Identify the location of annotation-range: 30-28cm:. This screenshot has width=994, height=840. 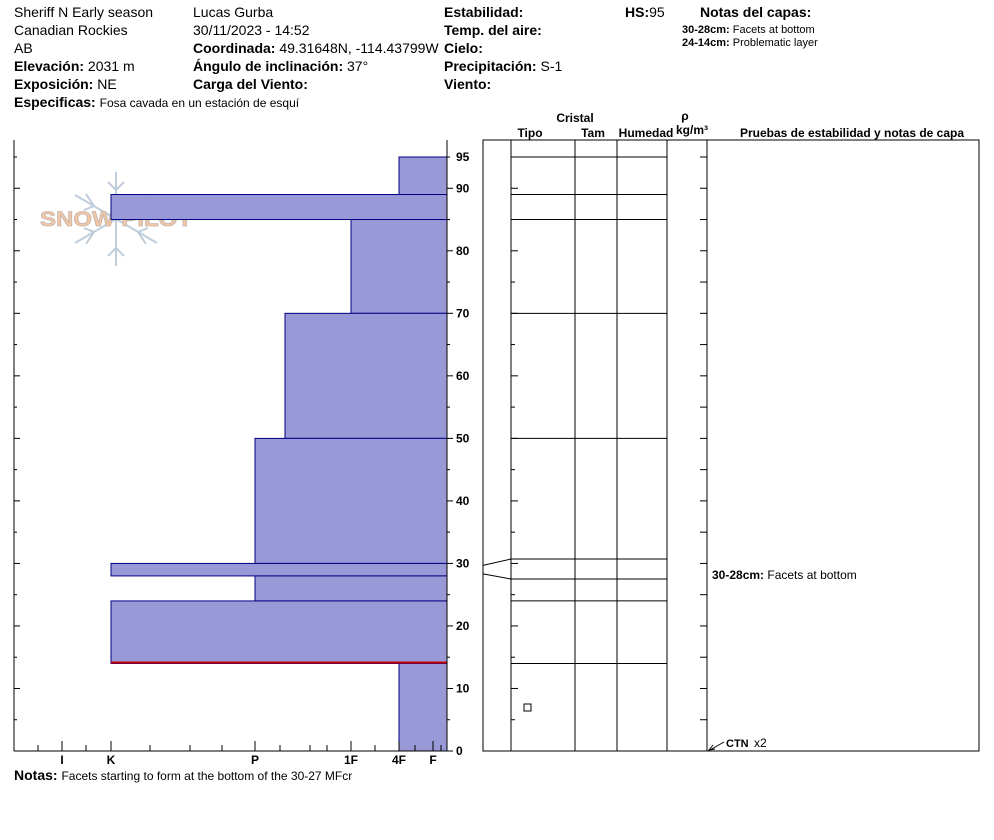
(738, 575).